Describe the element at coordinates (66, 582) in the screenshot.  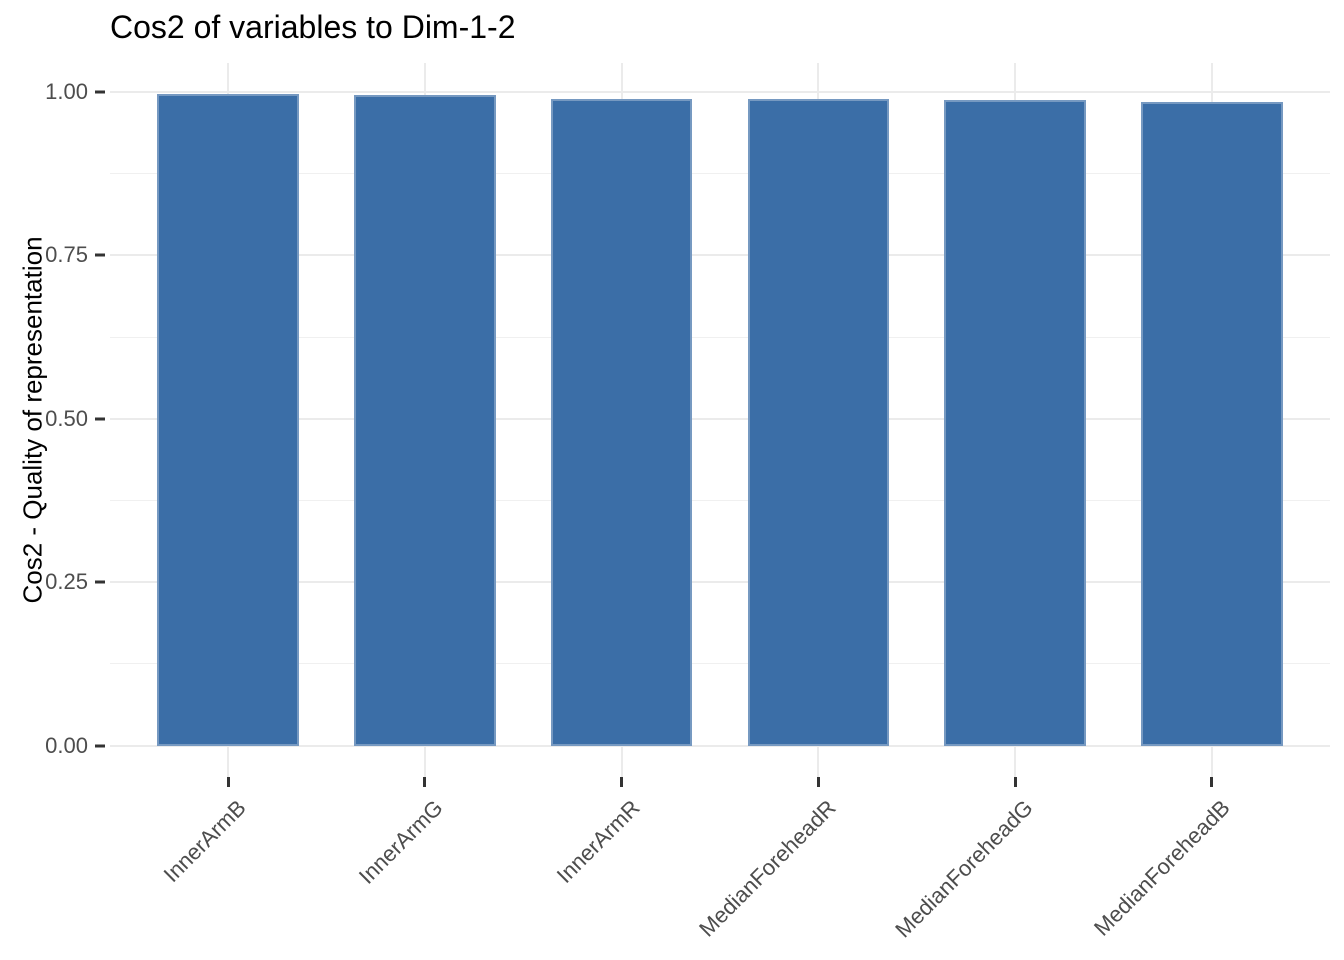
I see `y-tick-label: 0.25` at that location.